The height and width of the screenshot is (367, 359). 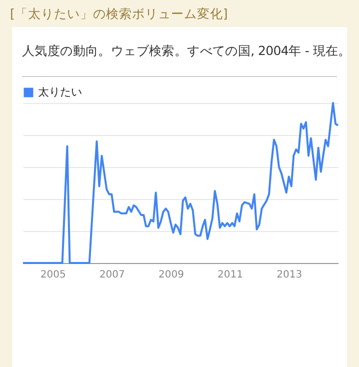 I want to click on x-tick-label: 2009, so click(x=171, y=275).